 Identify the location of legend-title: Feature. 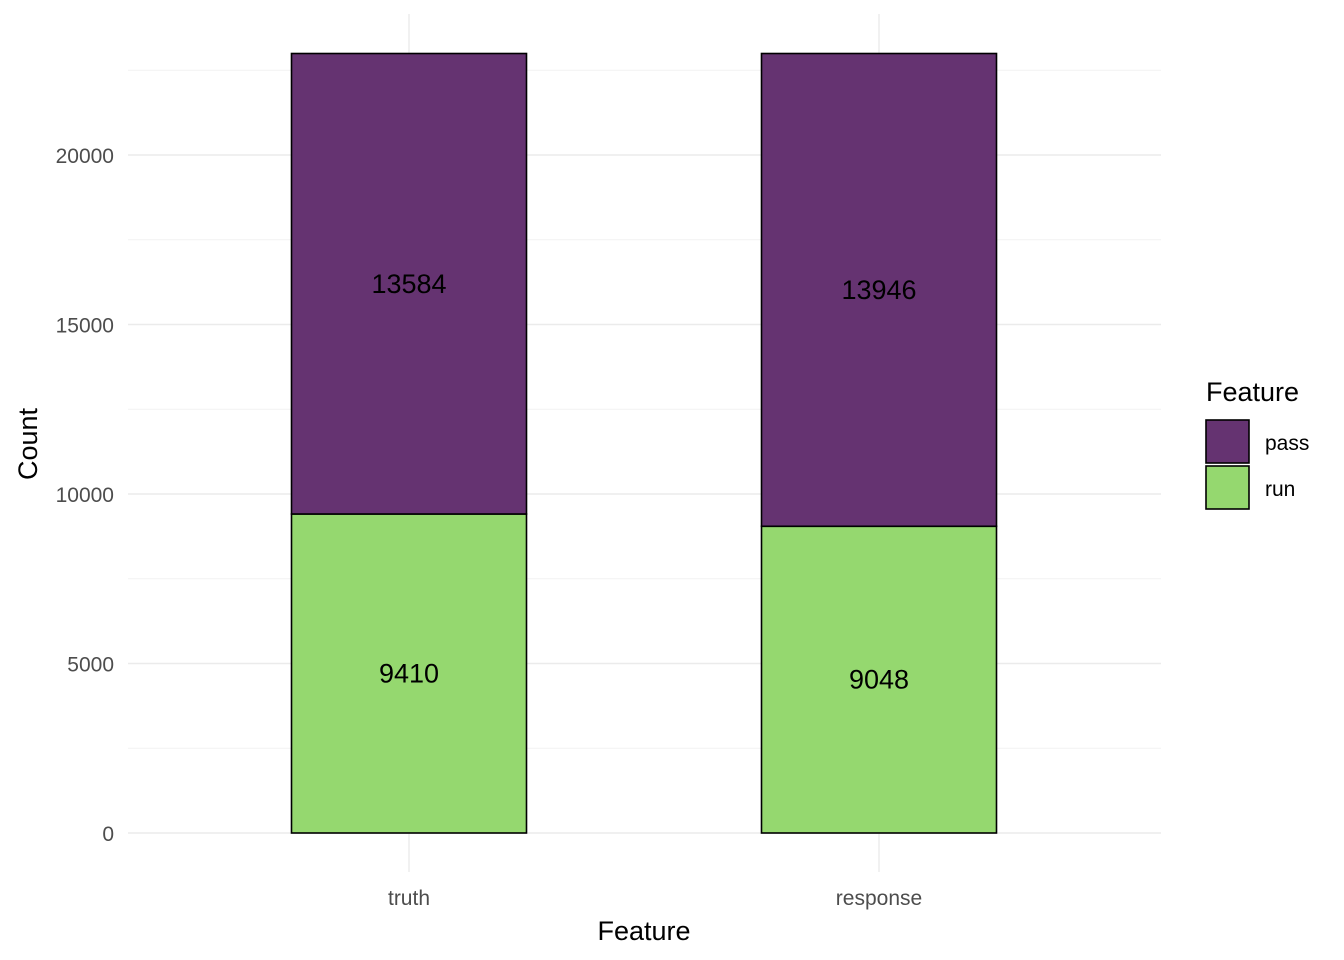
(1252, 392).